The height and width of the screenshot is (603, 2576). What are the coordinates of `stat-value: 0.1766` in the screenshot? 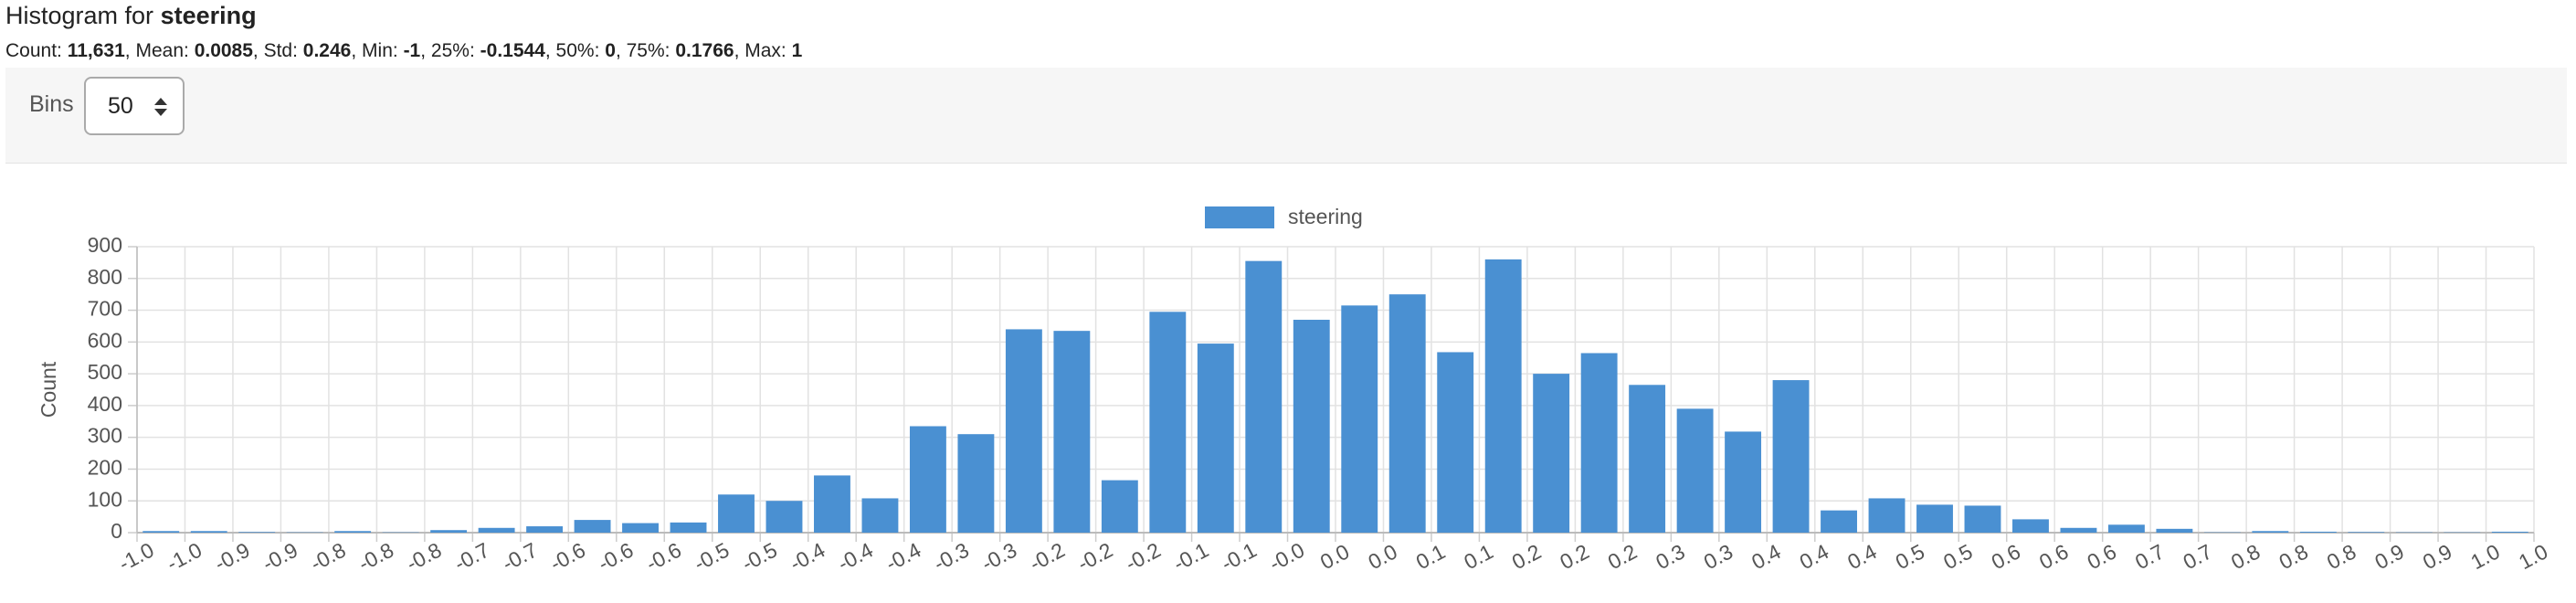 It's located at (704, 50).